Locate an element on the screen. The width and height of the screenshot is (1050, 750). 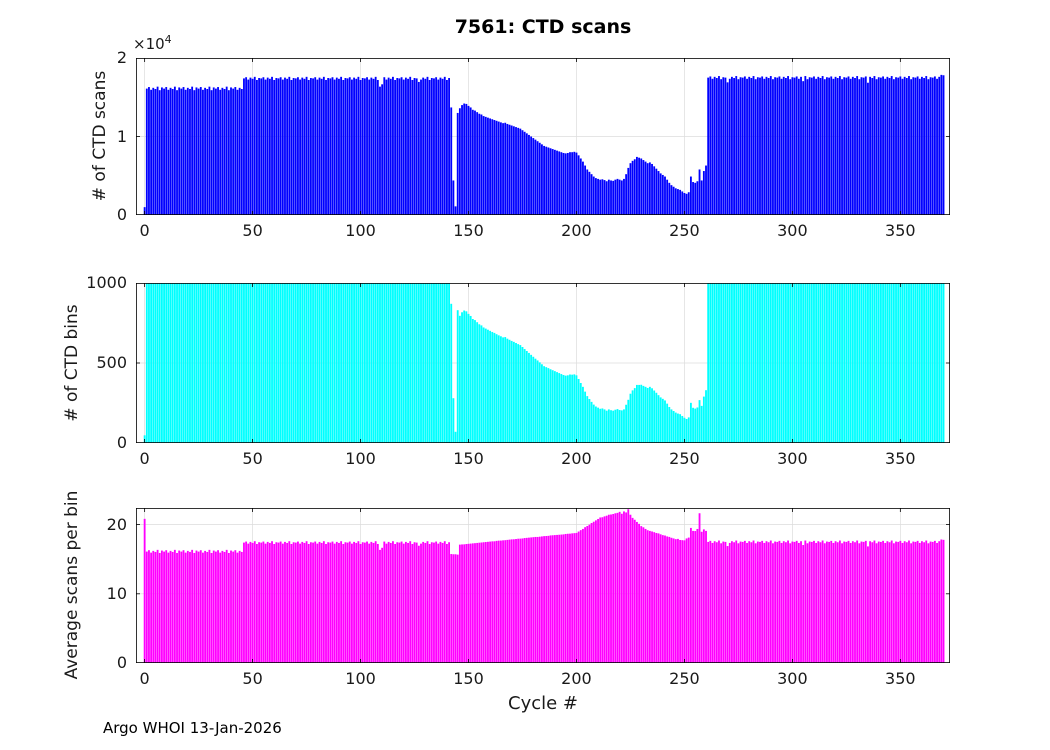
figure-footer: Argo WHOI 13-Jan-2026 is located at coordinates (192, 728).